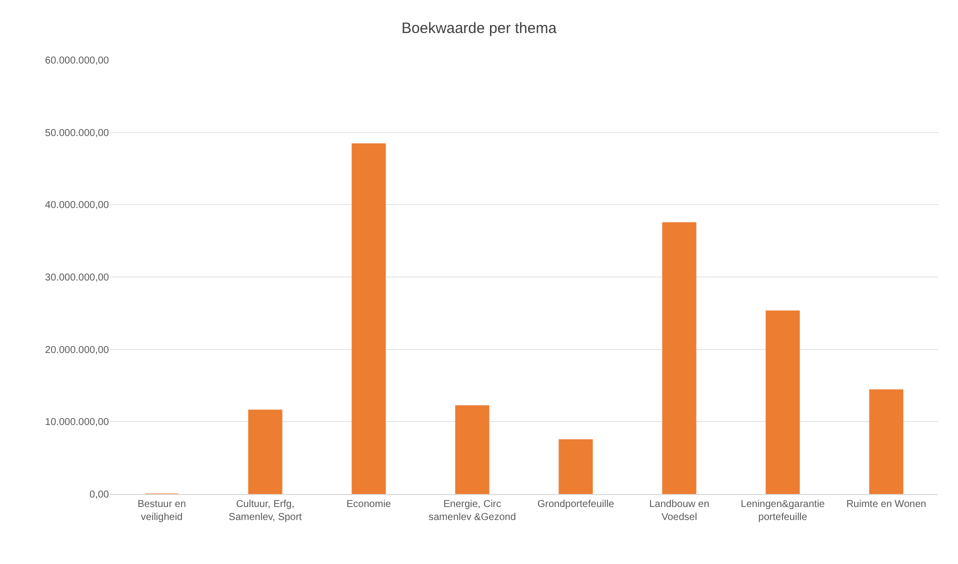  Describe the element at coordinates (886, 504) in the screenshot. I see `x-tick-label: Ruimte en Wonen` at that location.